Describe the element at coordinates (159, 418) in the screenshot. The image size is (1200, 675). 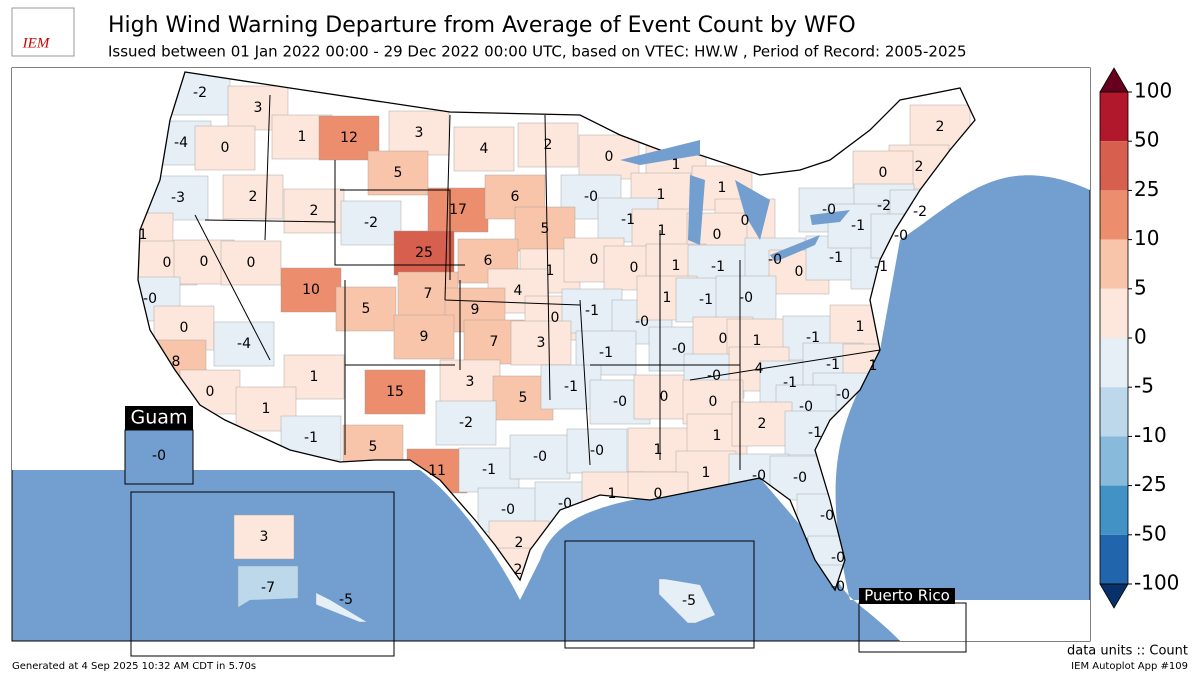
I see `guam-label: Guam` at that location.